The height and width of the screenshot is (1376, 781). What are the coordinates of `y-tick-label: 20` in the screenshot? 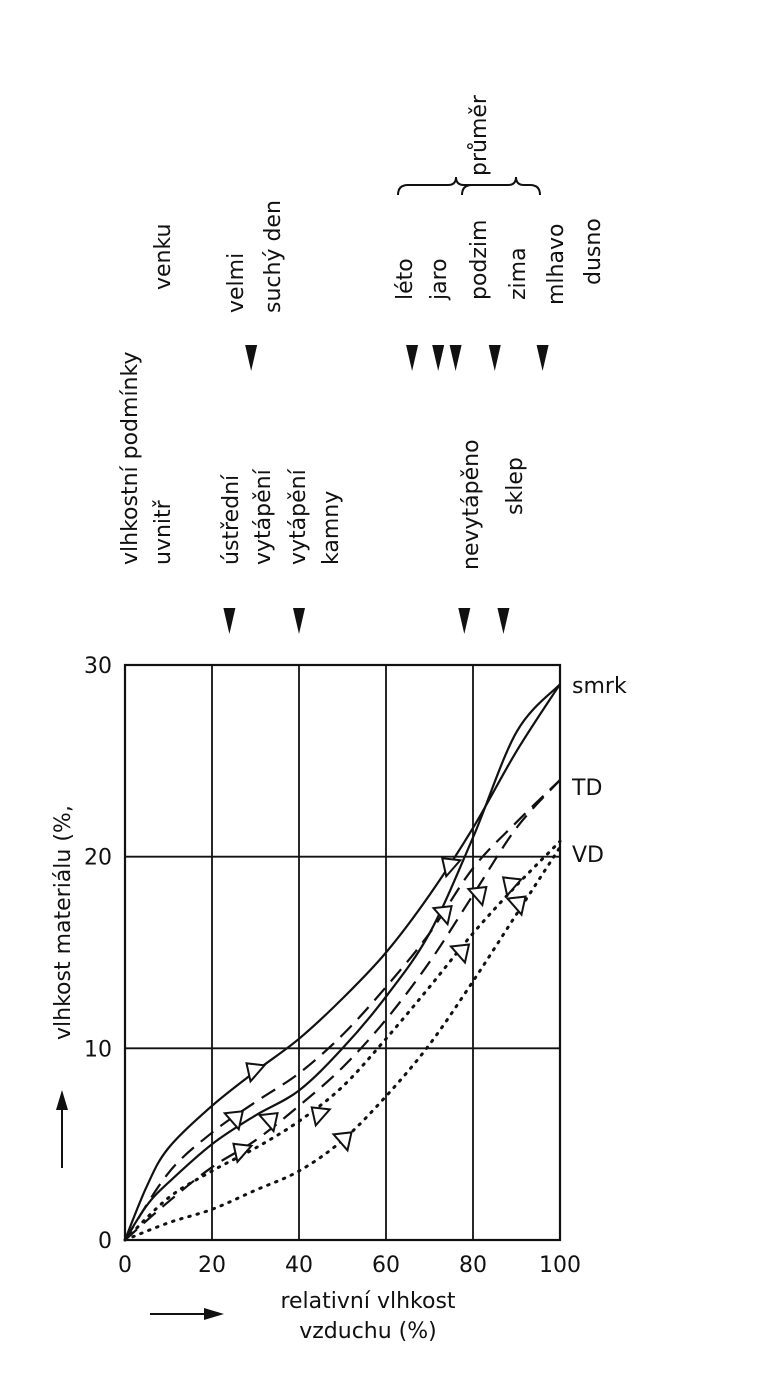 It's located at (98, 858).